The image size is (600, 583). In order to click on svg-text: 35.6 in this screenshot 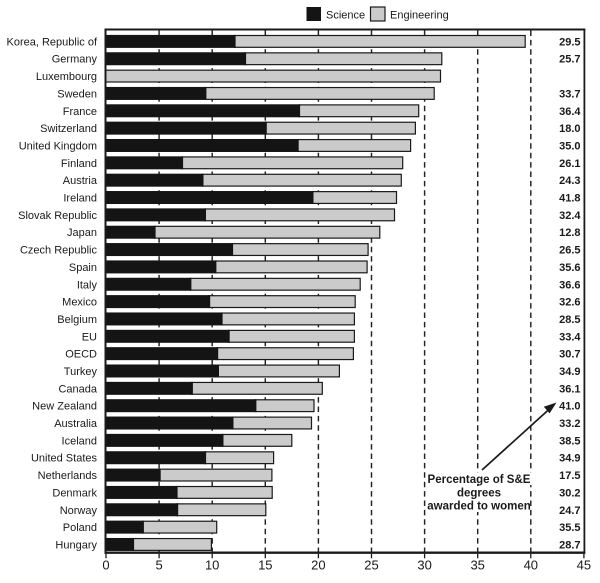, I will do `click(569, 268)`.